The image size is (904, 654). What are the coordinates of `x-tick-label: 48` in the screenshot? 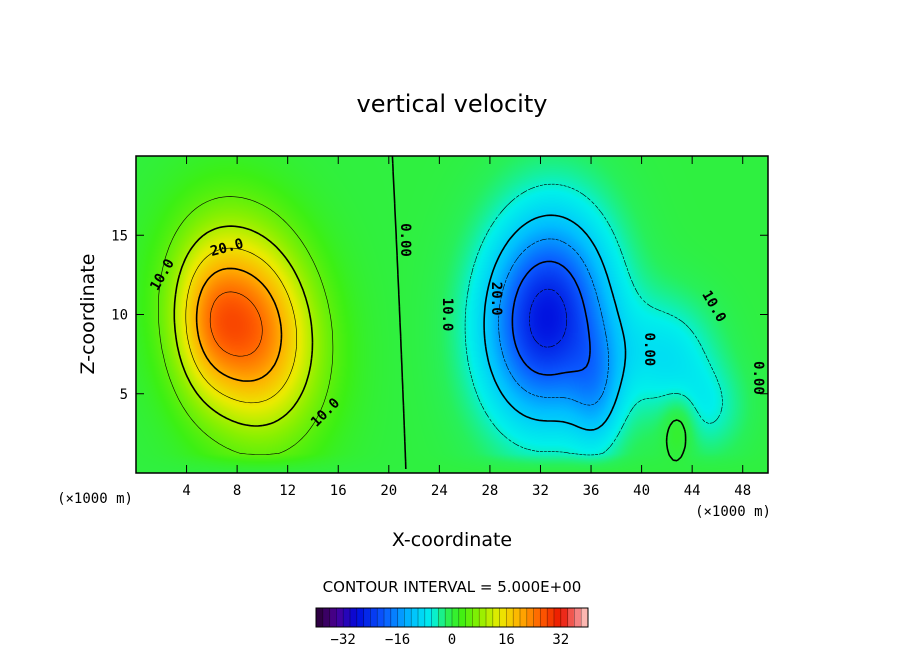 It's located at (742, 491).